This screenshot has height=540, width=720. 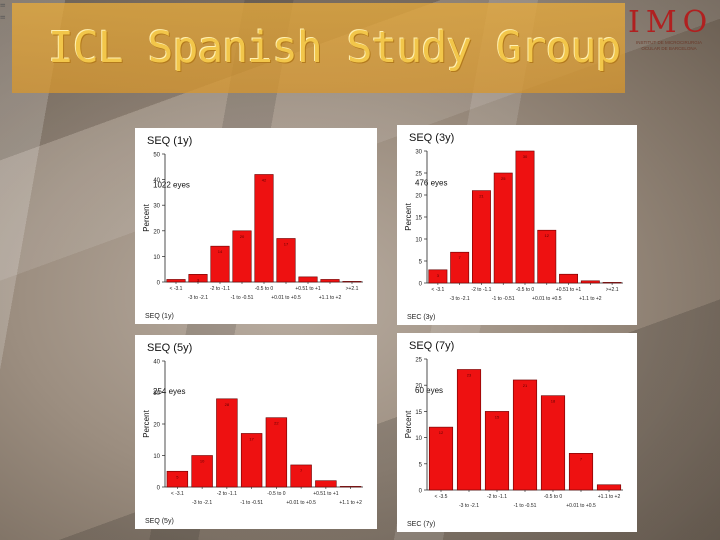 What do you see at coordinates (429, 390) in the screenshot?
I see `sample-size-annotation: 60 eyes` at bounding box center [429, 390].